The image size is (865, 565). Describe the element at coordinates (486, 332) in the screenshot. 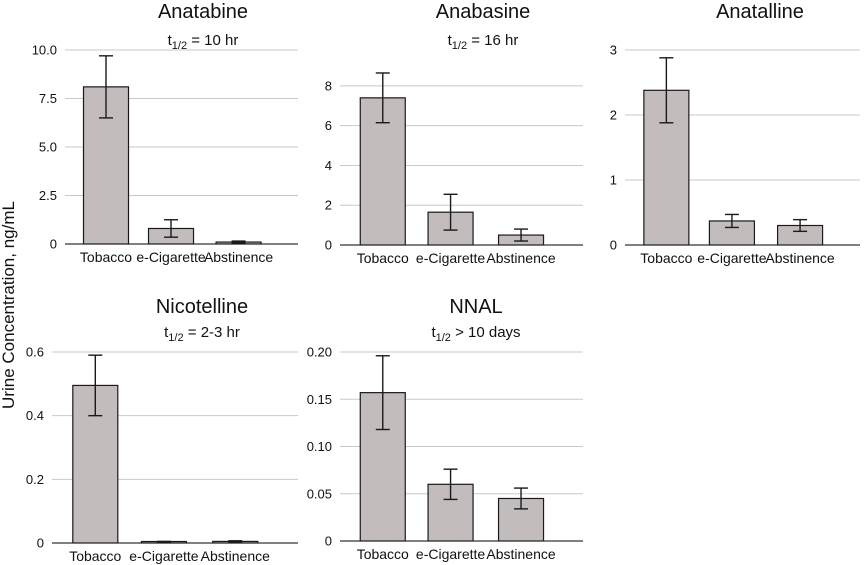

I see `half-life-value: > 10 days` at that location.